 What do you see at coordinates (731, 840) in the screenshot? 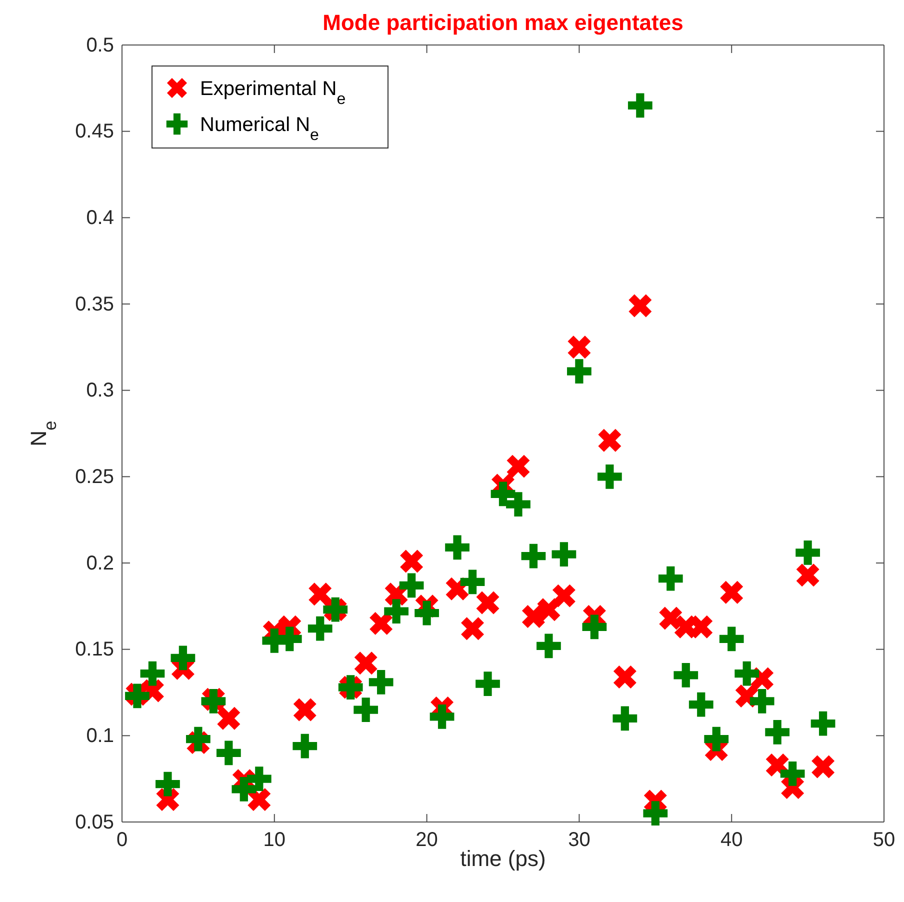
I see `x-tick-label: 40` at bounding box center [731, 840].